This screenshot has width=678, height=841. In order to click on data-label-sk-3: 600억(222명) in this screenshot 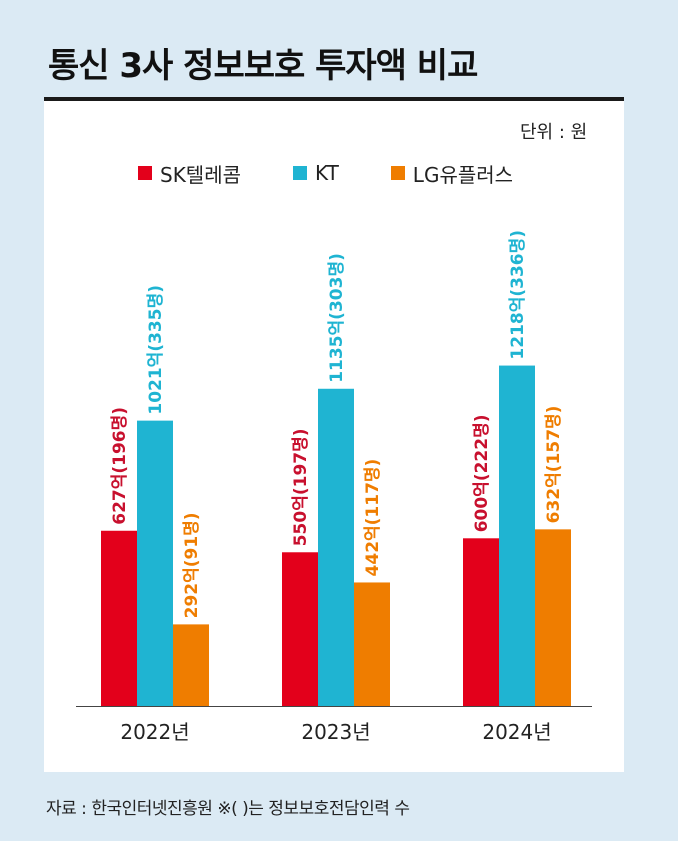, I will do `click(482, 474)`.